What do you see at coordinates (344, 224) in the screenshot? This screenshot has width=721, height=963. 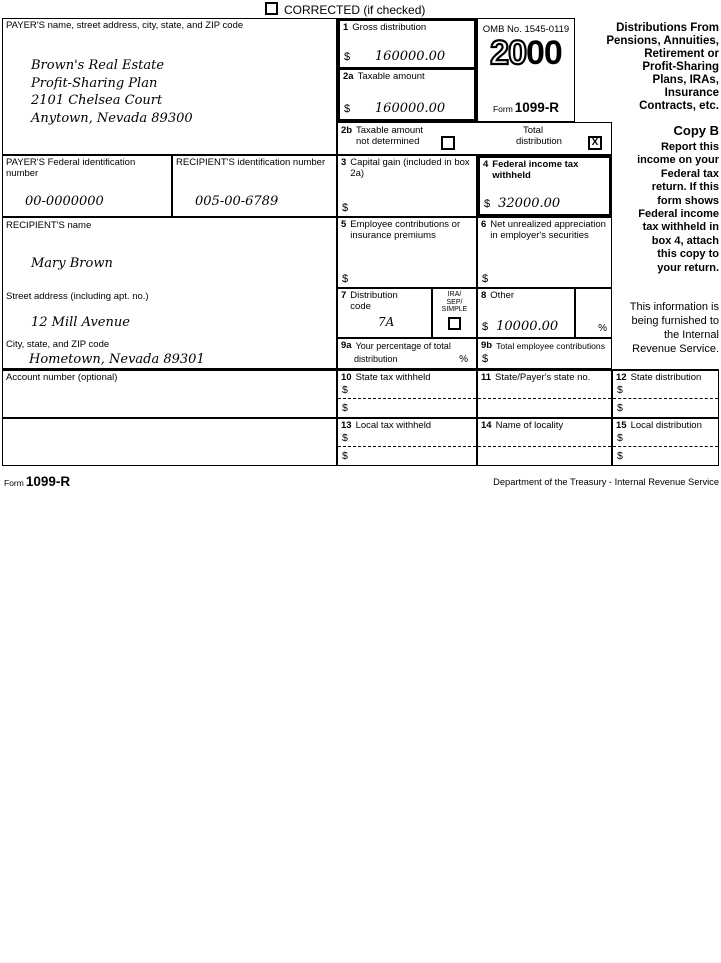 I see `box-5-number: 5` at bounding box center [344, 224].